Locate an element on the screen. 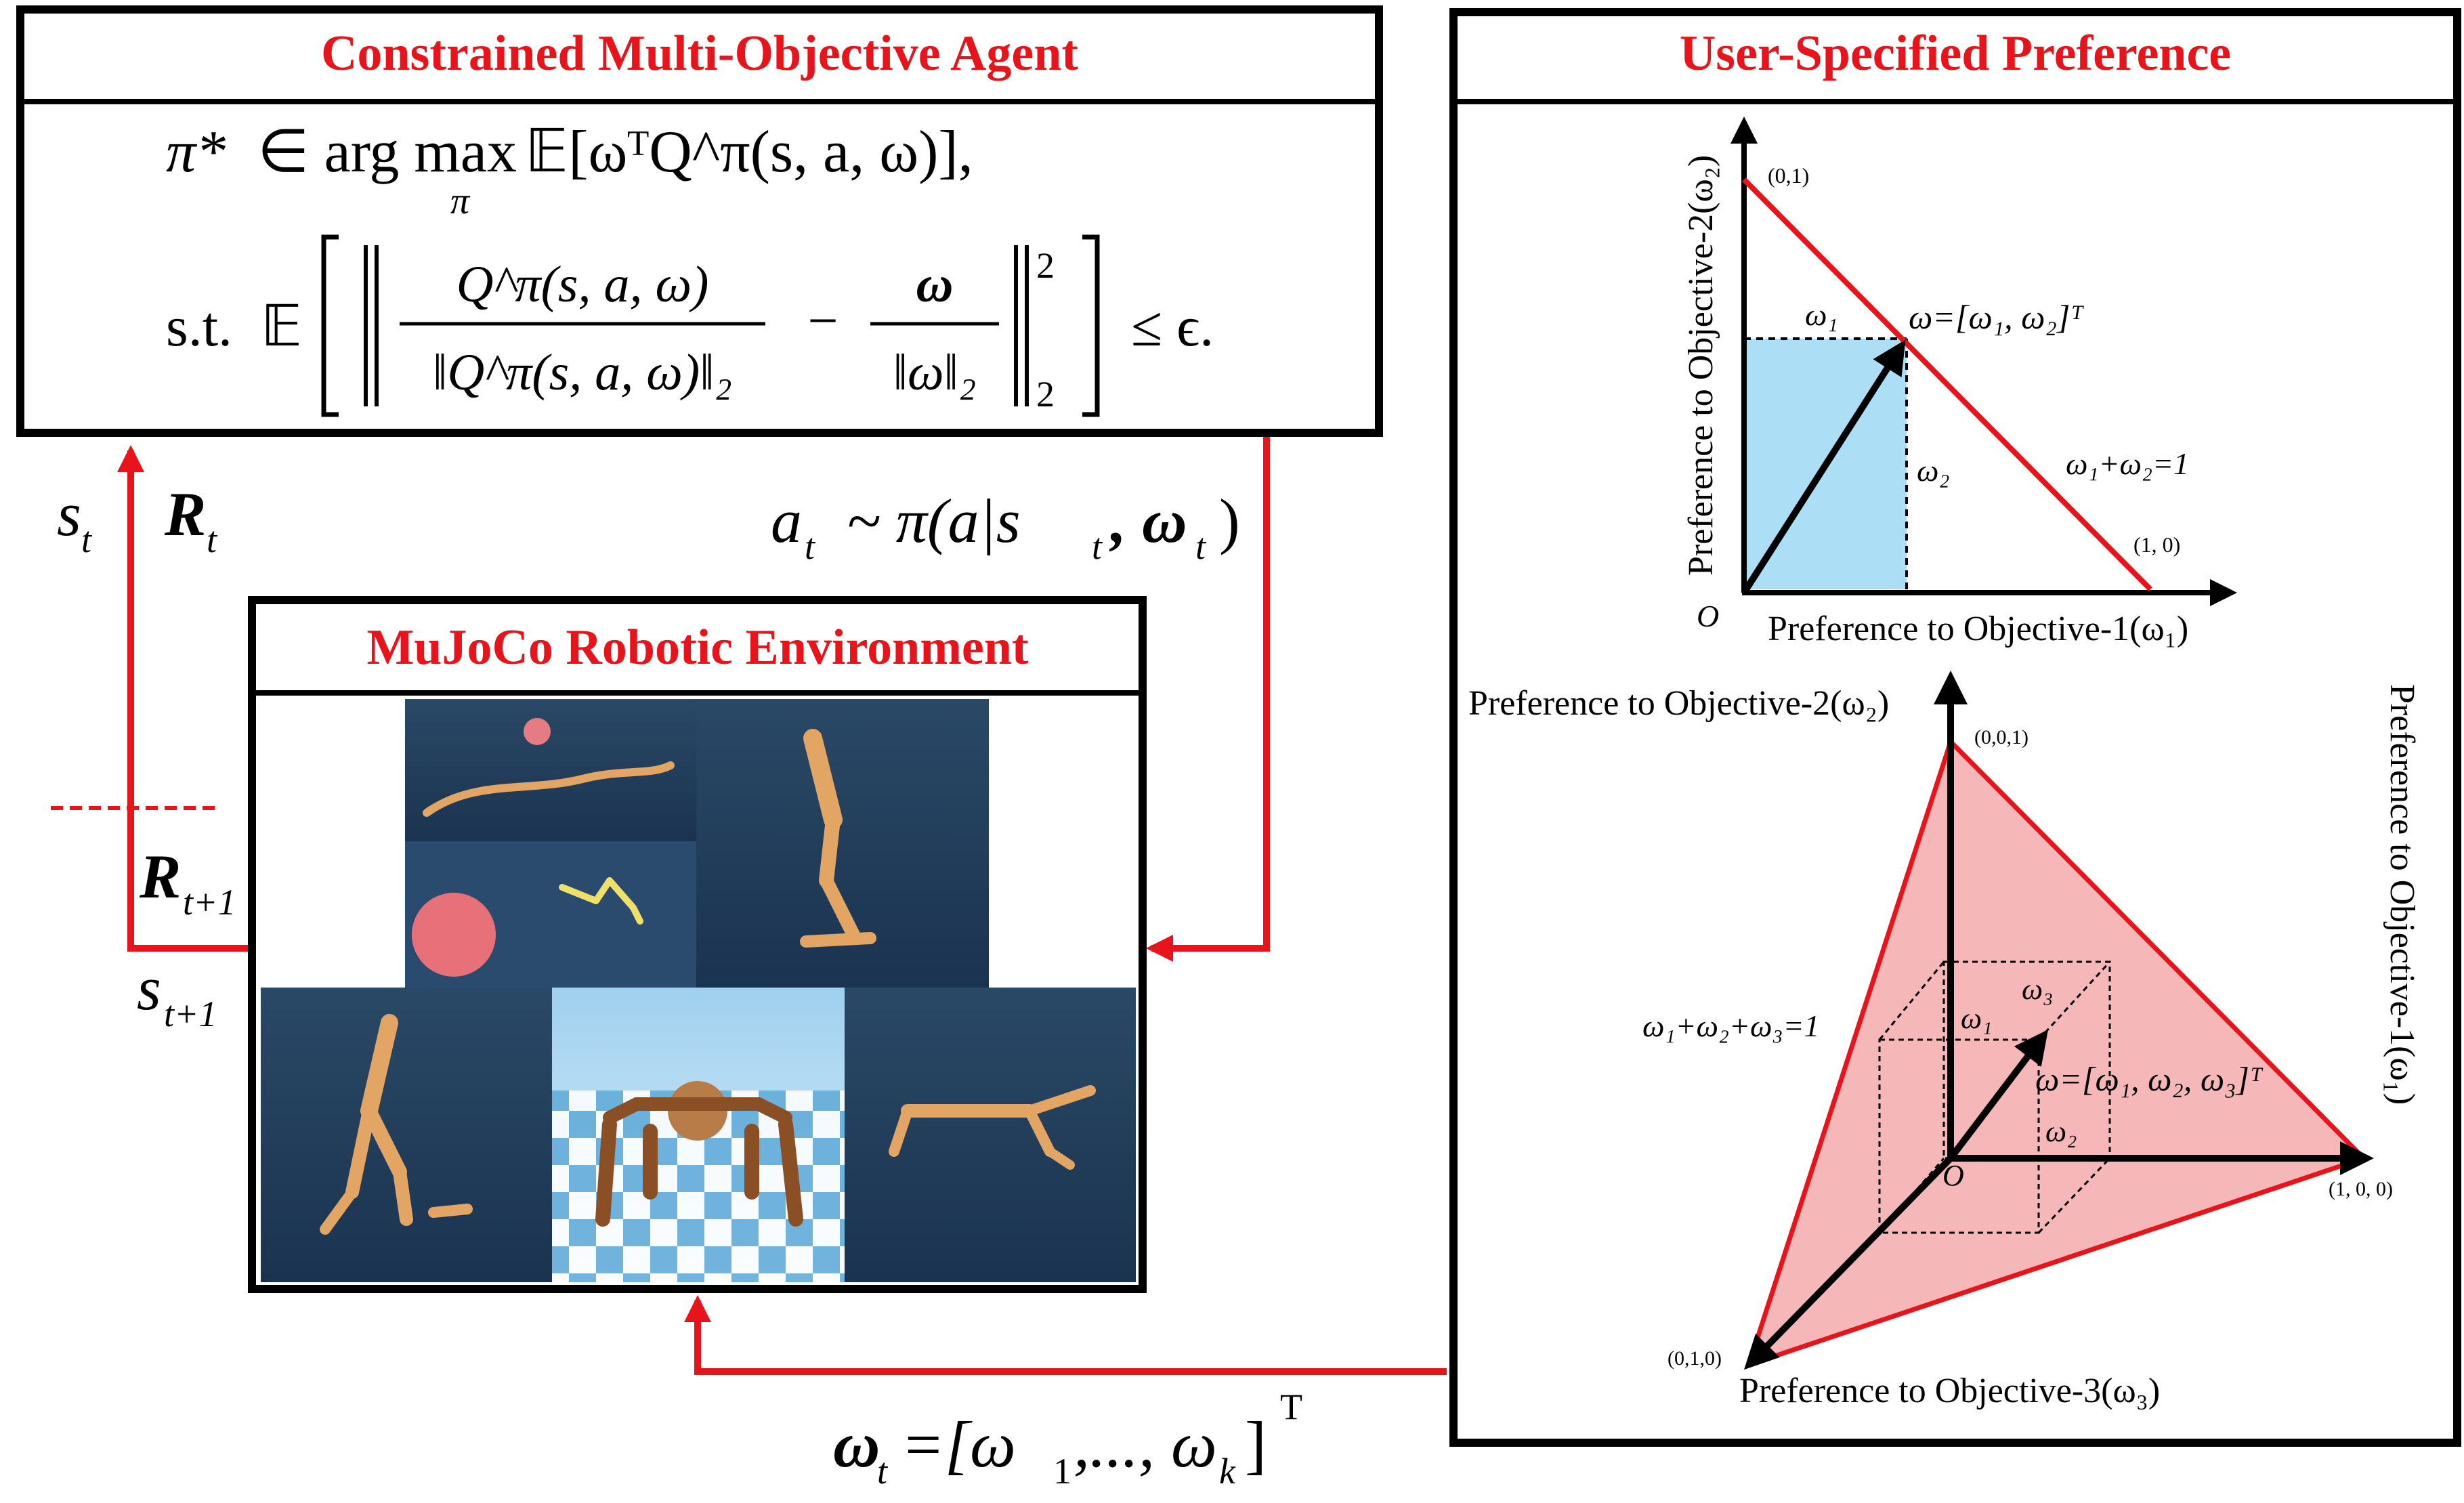 This screenshot has width=2464, height=1503. walker-image is located at coordinates (406, 1135).